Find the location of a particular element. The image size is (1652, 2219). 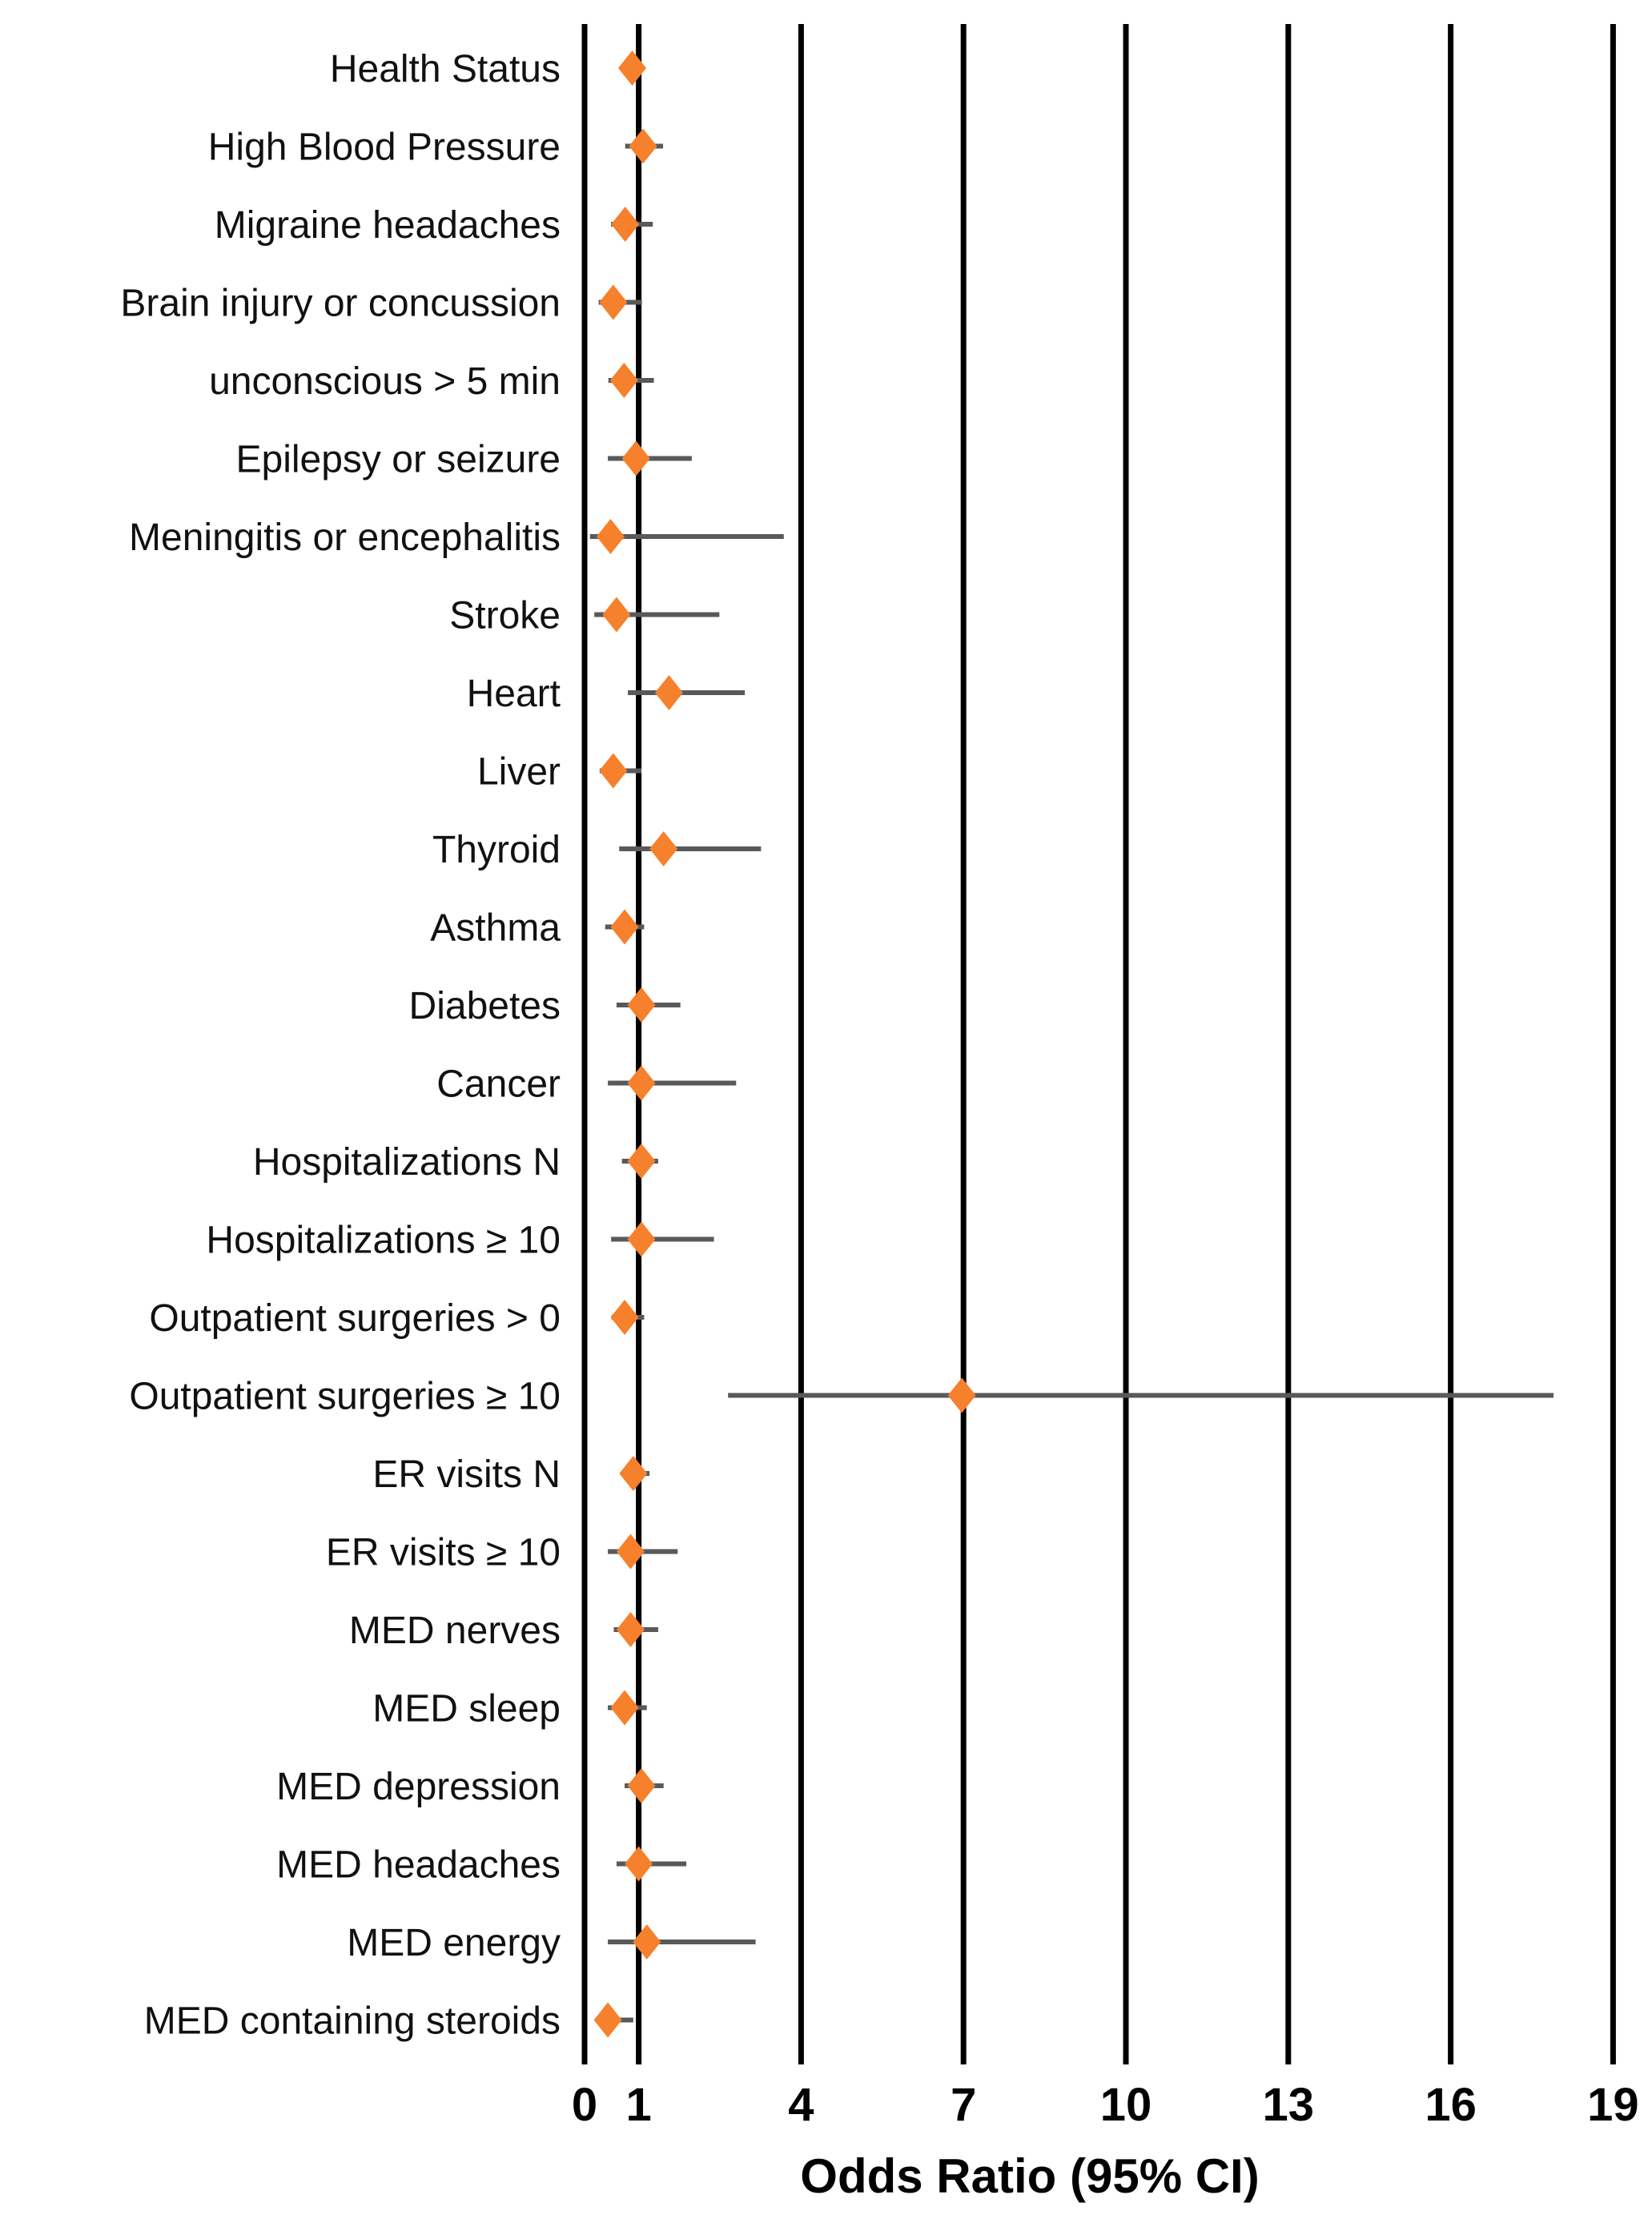

forest-row: Meningitis or encephalitis is located at coordinates (457, 538).